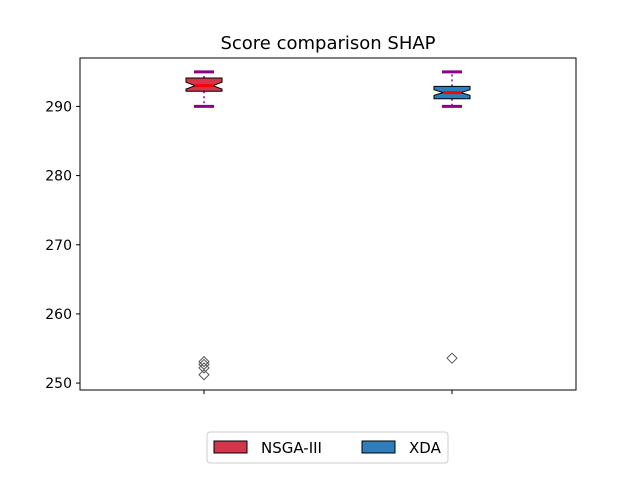  I want to click on box-nsga-iii, so click(204, 225).